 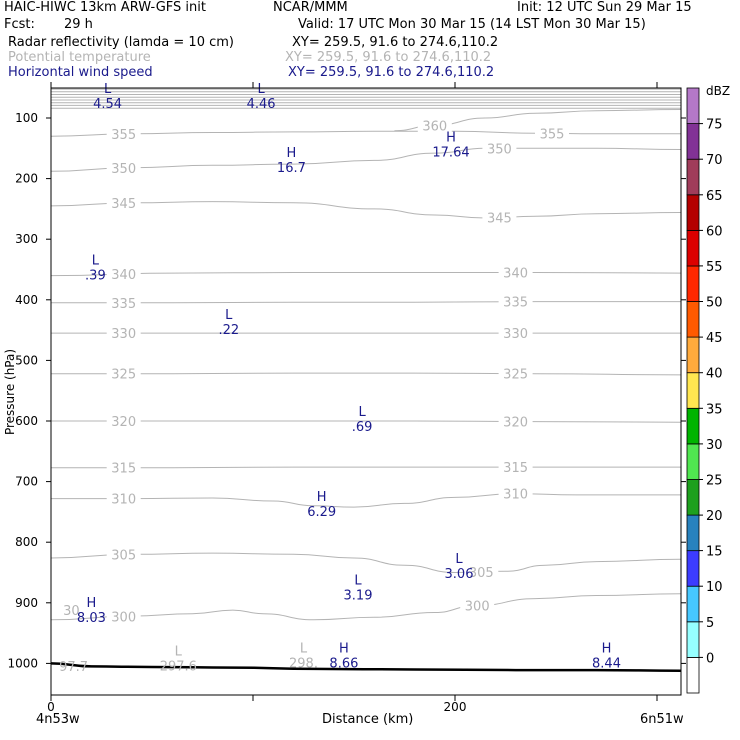 What do you see at coordinates (291, 168) in the screenshot?
I see `wind-high-value: 16.7` at bounding box center [291, 168].